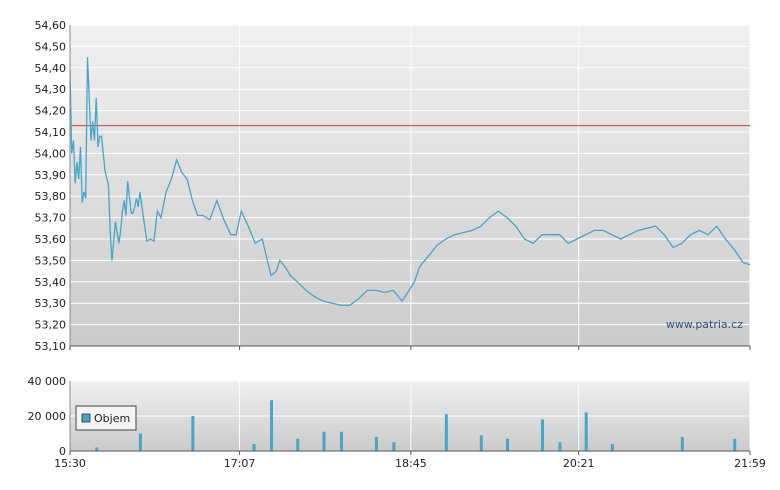 The image size is (780, 490). Describe the element at coordinates (51, 218) in the screenshot. I see `price-tick-label: 53,70` at that location.